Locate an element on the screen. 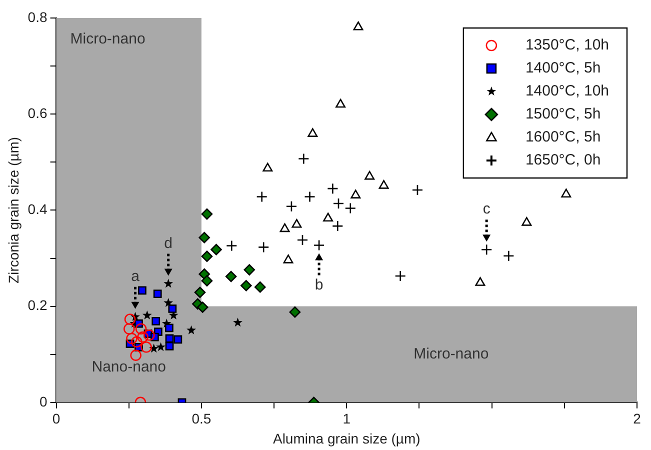 The width and height of the screenshot is (651, 450). x-tick-label: 1 is located at coordinates (346, 418).